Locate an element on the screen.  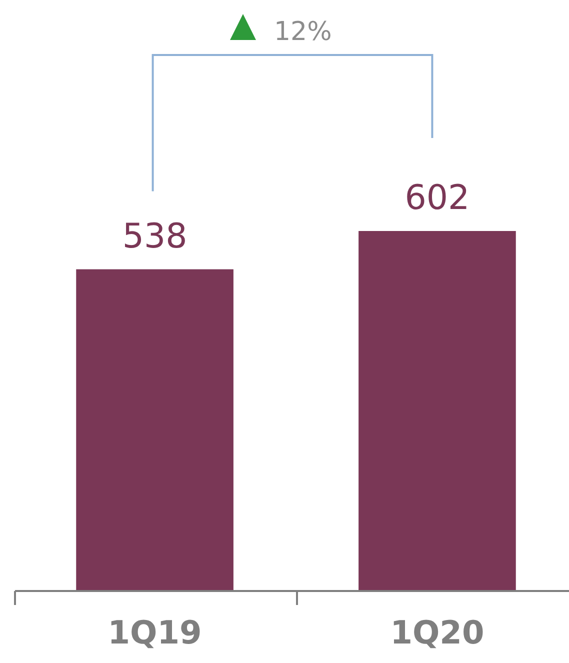
x-tick-label: 1Q19 is located at coordinates (155, 633).